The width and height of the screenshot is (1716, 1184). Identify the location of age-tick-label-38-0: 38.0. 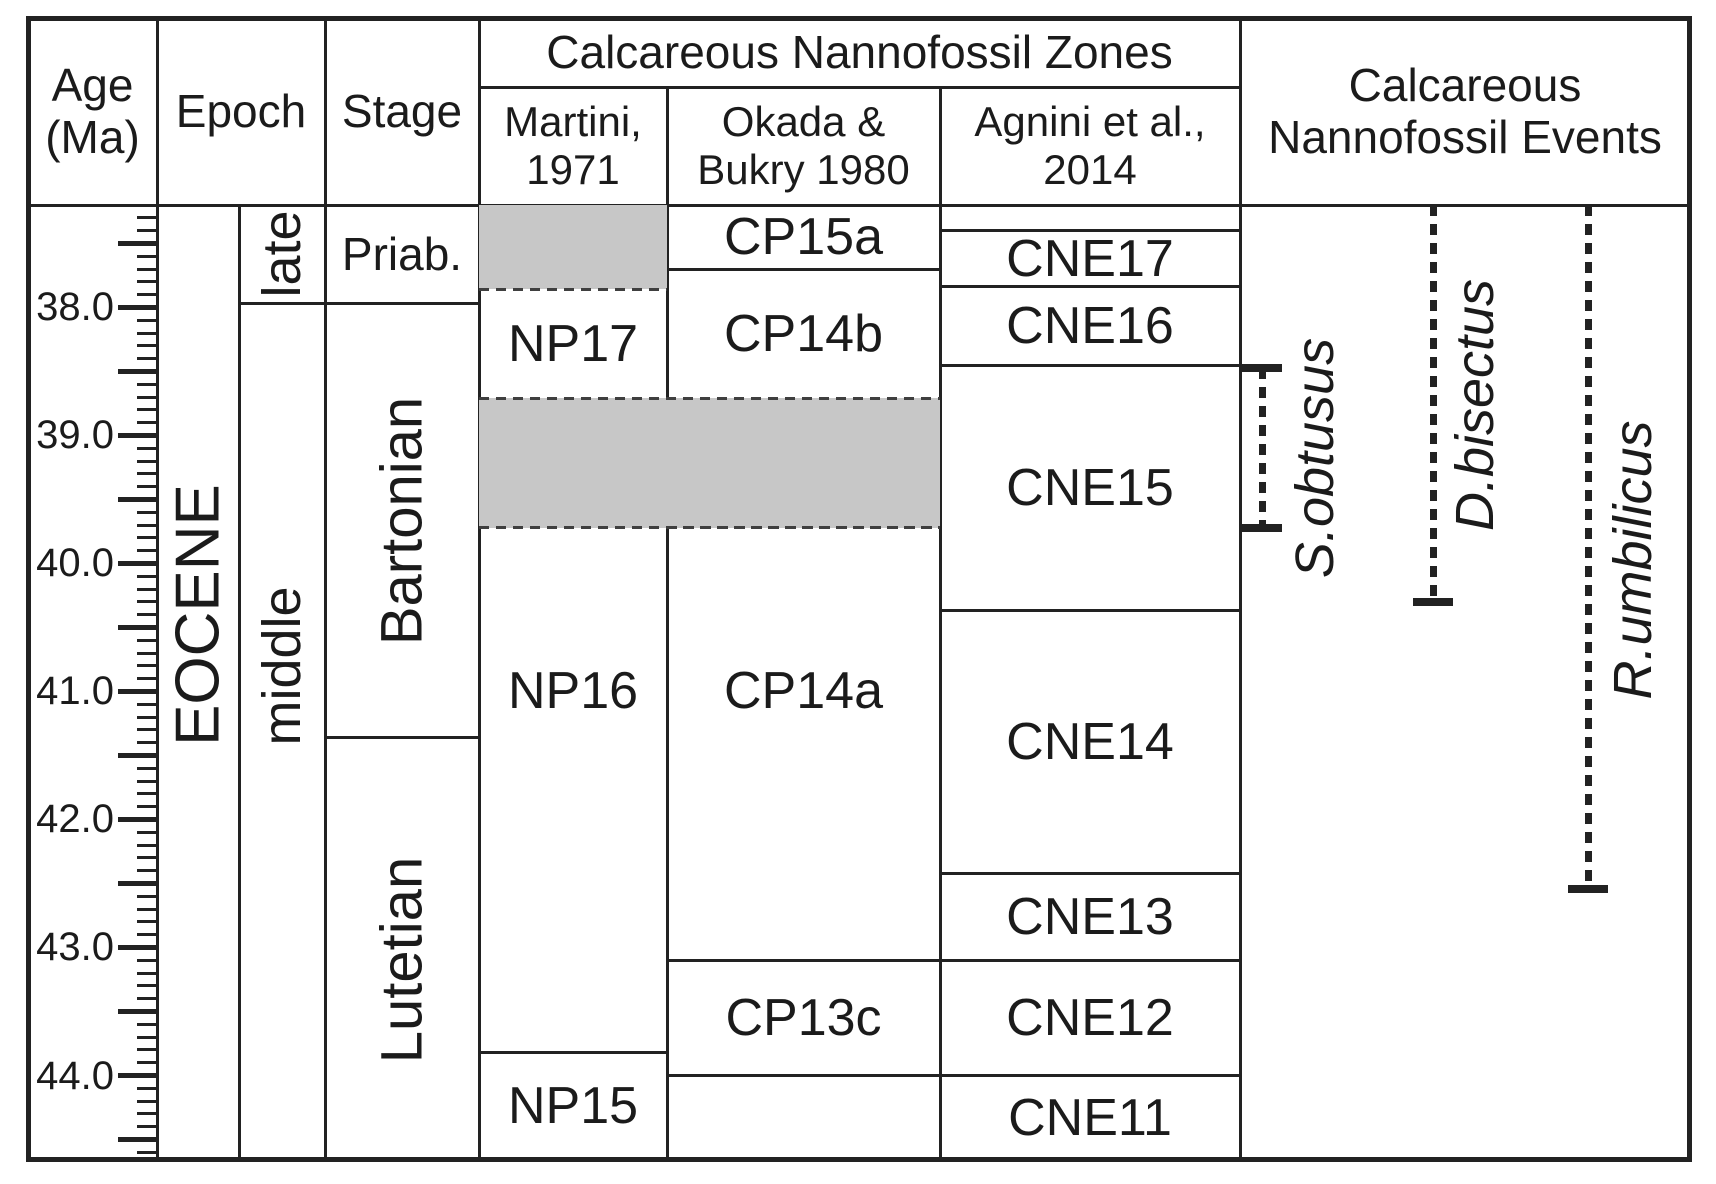
(75, 307).